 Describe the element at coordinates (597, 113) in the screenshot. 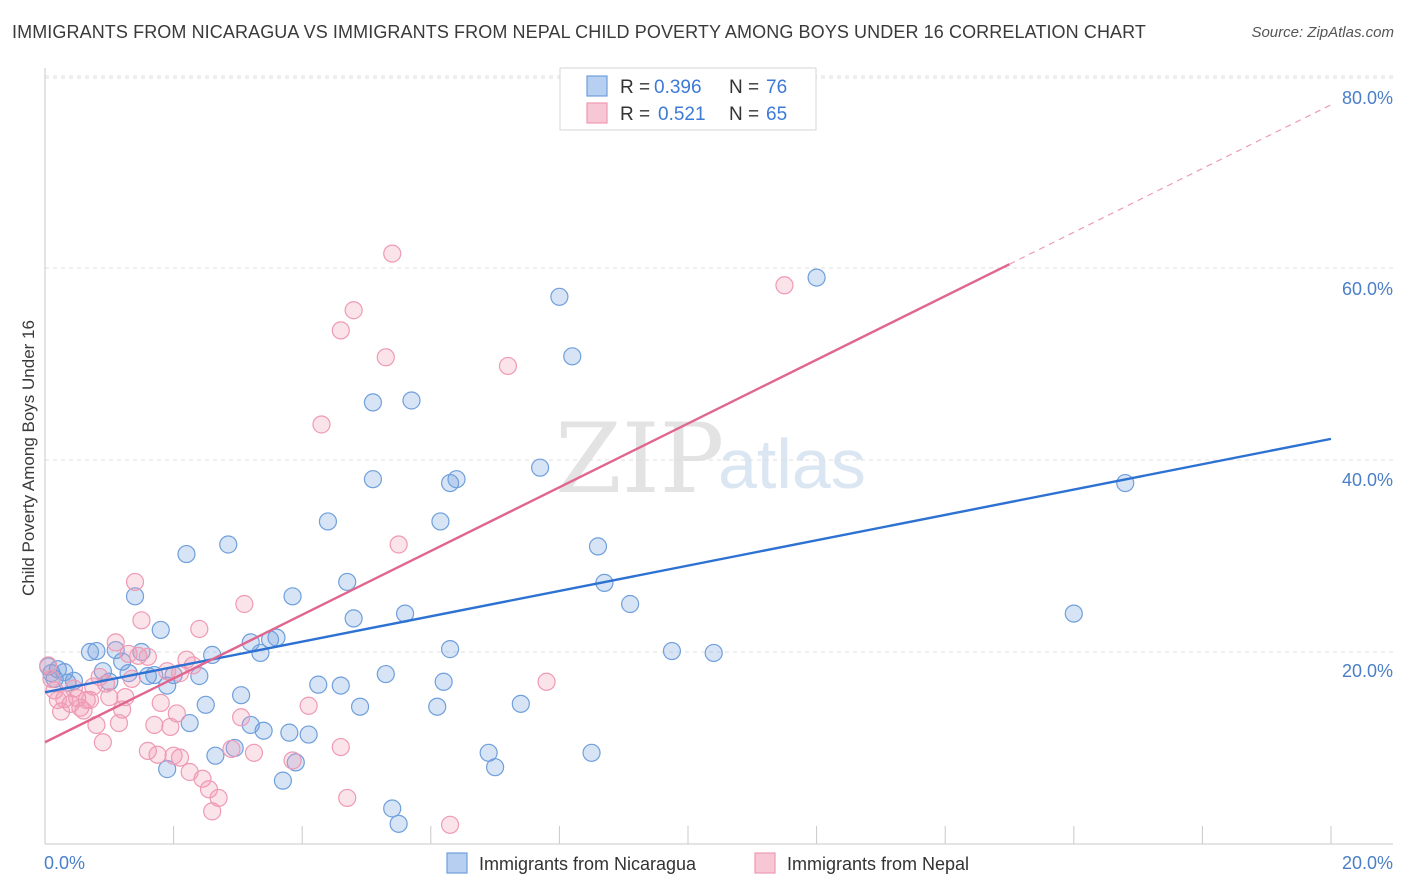

I see `legend-swatch-nepal` at that location.